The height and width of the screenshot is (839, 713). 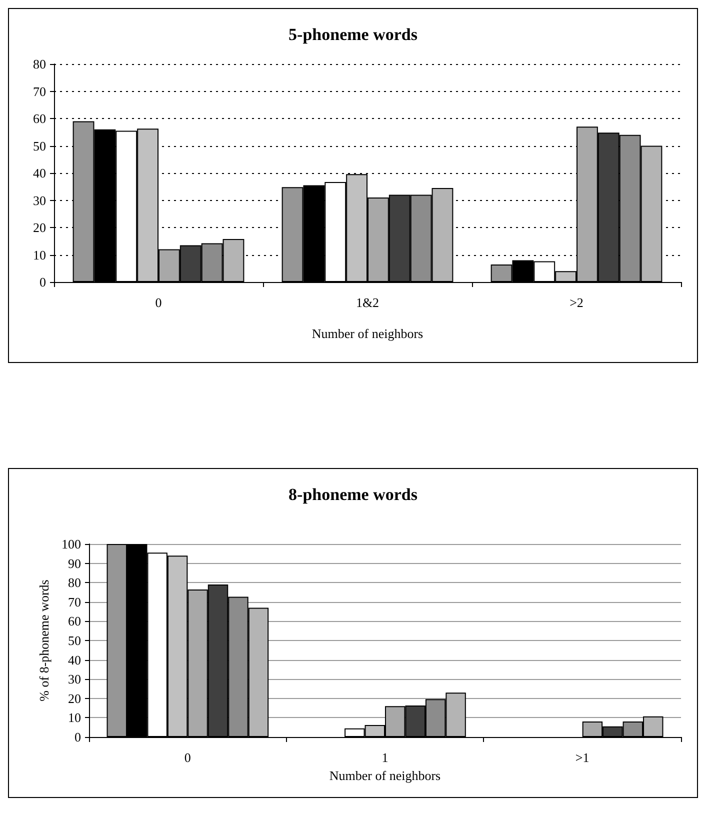 What do you see at coordinates (368, 302) in the screenshot?
I see `x-tick-label: 1&2` at bounding box center [368, 302].